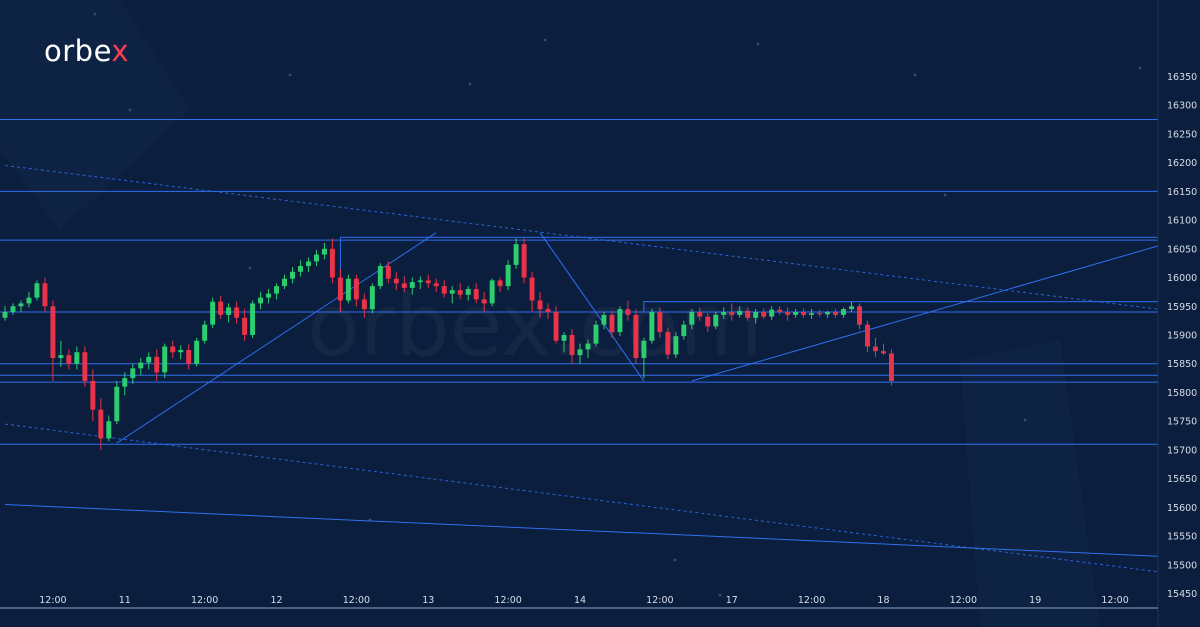 This screenshot has height=627, width=1200. I want to click on y-tick-label: 15650, so click(1182, 479).